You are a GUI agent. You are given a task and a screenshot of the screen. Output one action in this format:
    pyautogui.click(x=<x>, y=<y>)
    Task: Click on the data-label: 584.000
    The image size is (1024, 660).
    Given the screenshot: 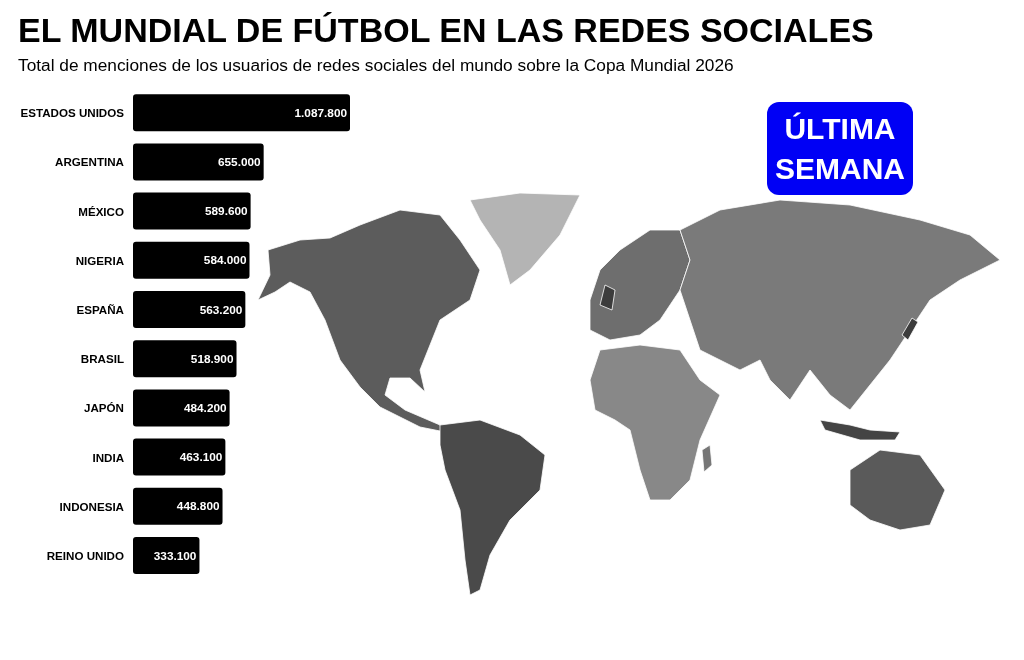 What is the action you would take?
    pyautogui.click(x=225, y=260)
    